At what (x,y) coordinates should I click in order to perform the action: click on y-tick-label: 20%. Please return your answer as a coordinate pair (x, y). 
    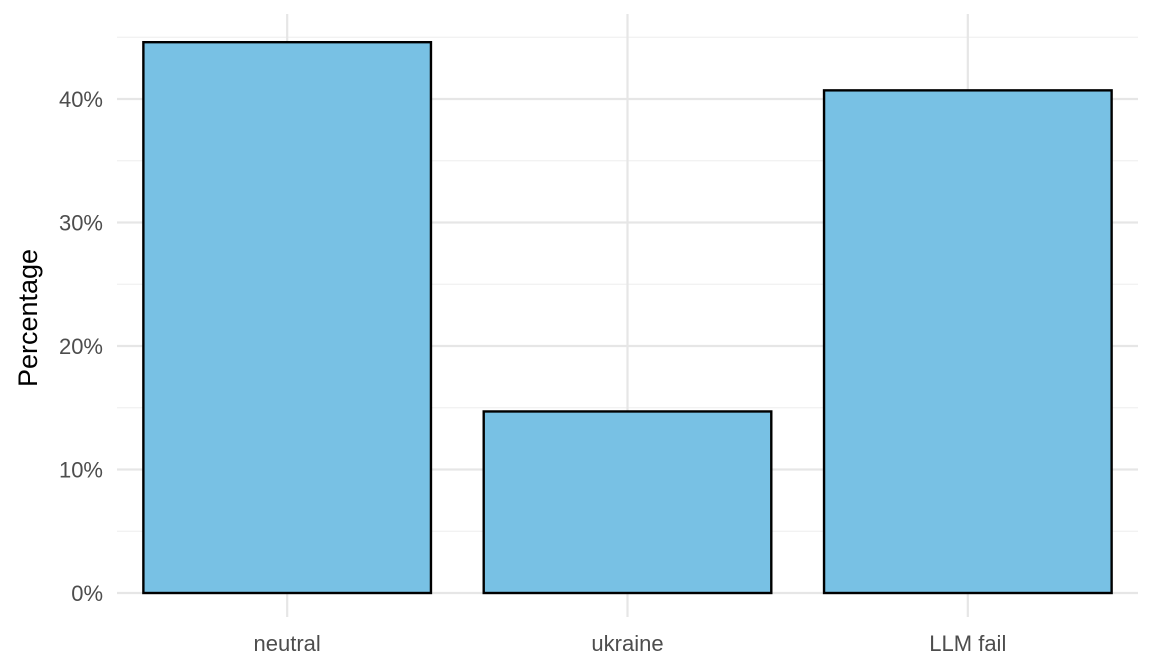
    Looking at the image, I should click on (81, 346).